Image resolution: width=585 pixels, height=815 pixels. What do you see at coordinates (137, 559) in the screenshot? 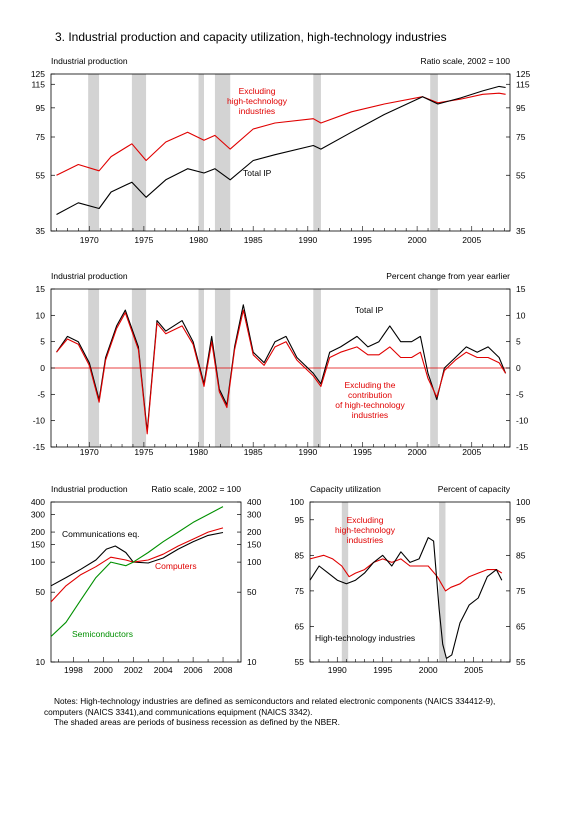
I see `series-line-communications` at bounding box center [137, 559].